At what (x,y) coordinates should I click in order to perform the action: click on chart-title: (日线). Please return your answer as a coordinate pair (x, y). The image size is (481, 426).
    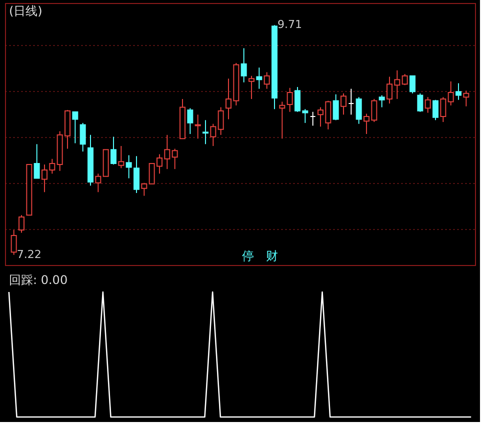
    Looking at the image, I should click on (25, 11).